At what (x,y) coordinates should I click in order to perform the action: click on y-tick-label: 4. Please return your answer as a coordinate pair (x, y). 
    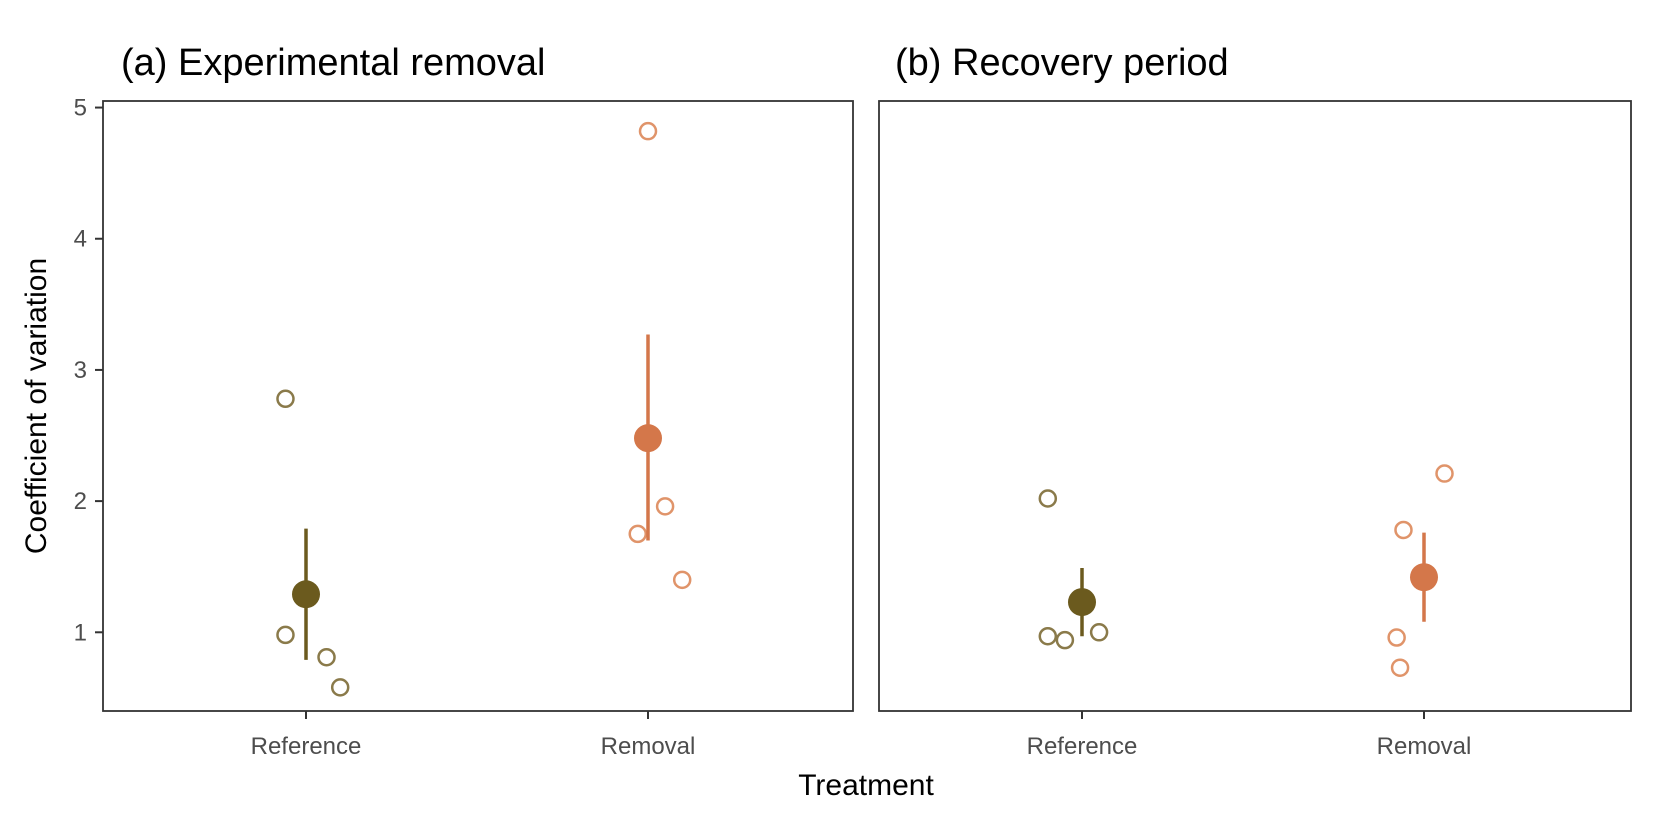
    Looking at the image, I should click on (80, 239).